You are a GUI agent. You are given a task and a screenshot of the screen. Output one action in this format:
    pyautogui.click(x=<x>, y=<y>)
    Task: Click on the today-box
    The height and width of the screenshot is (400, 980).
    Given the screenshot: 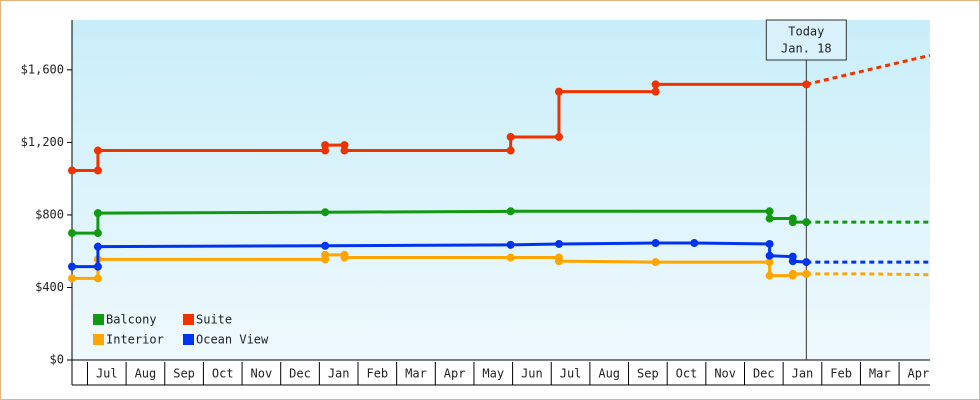 What is the action you would take?
    pyautogui.click(x=806, y=40)
    